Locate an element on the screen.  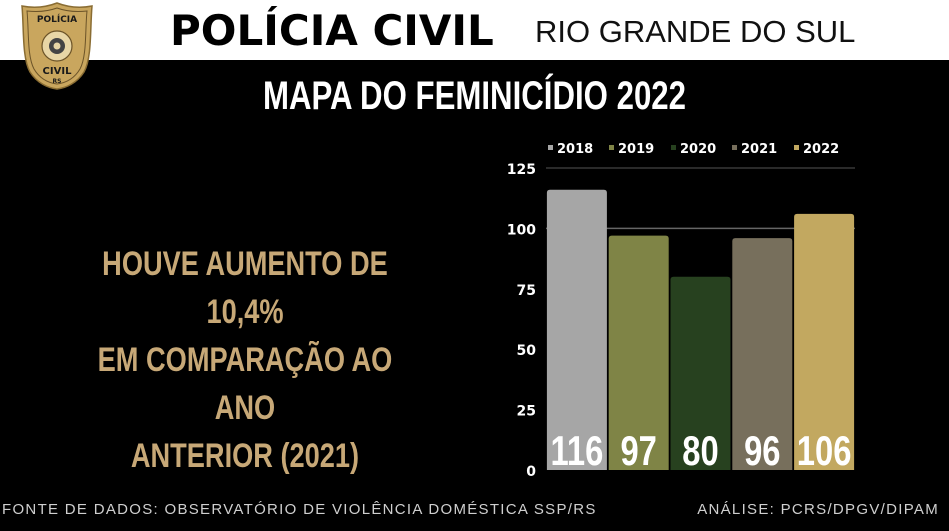
y-tick-label: 75 is located at coordinates (526, 291).